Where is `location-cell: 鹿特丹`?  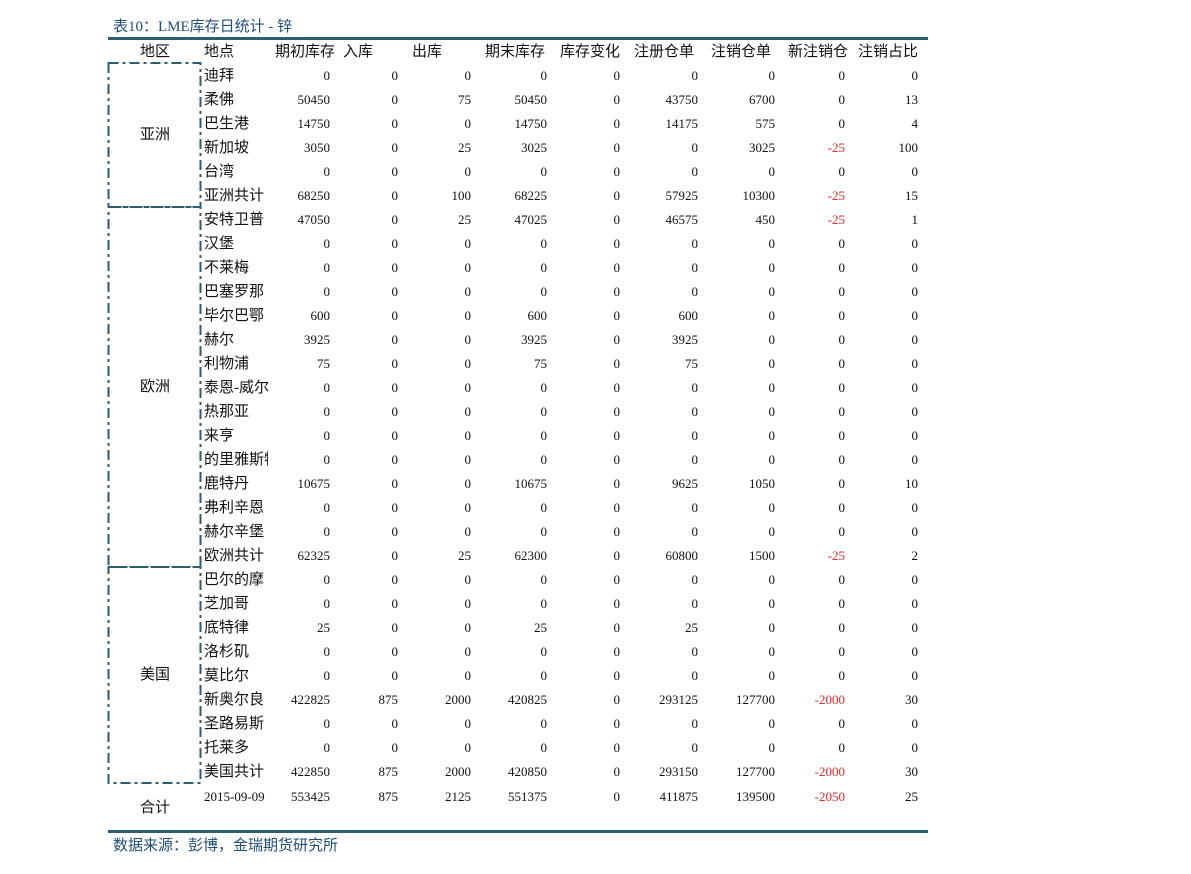
location-cell: 鹿特丹 is located at coordinates (227, 484).